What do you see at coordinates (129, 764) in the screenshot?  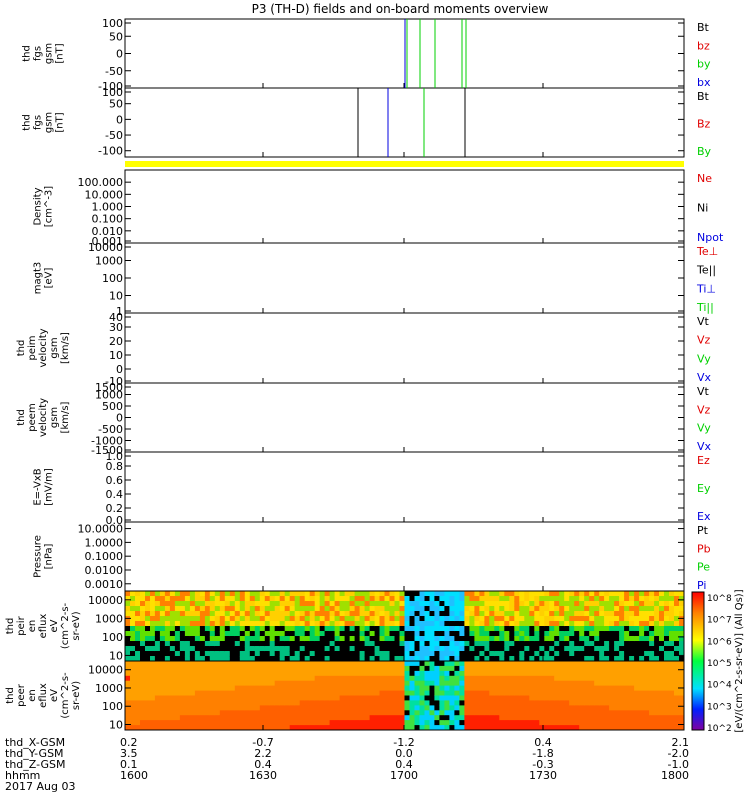 I see `x-row-value: 0.1` at bounding box center [129, 764].